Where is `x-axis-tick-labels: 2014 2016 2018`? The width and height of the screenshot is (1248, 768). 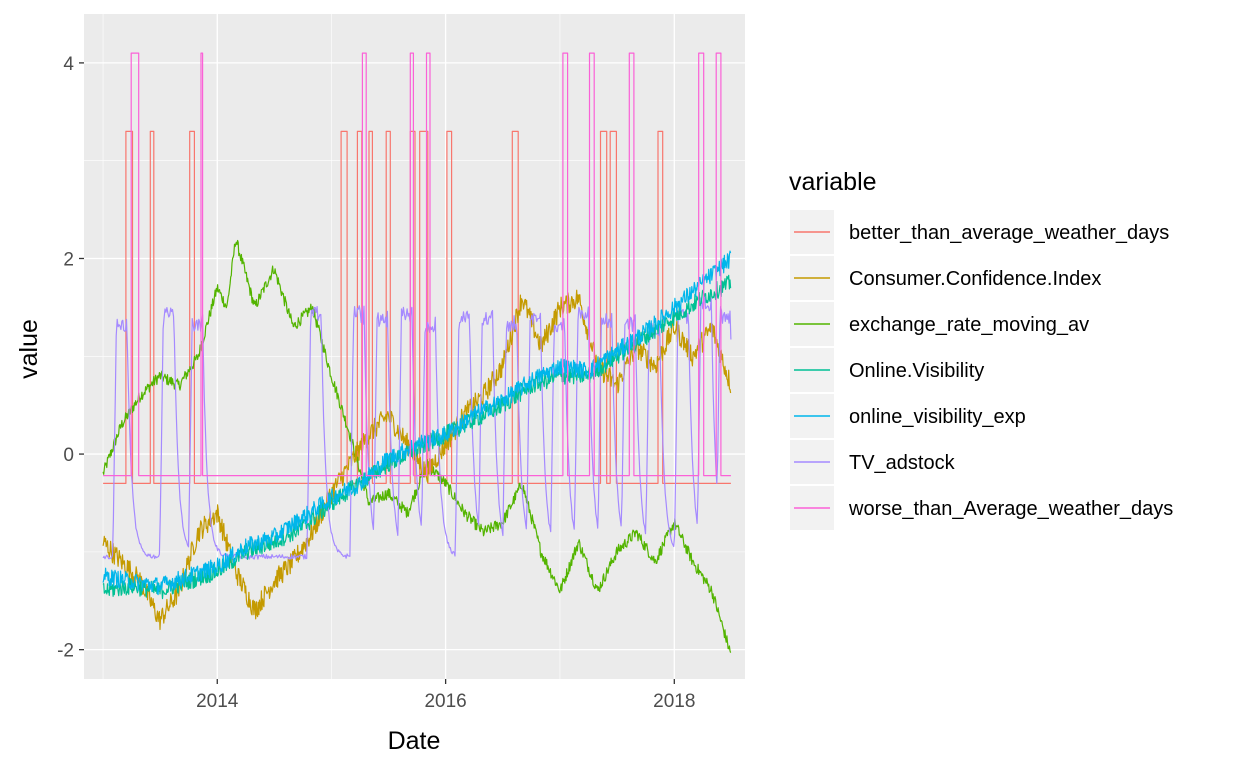 x-axis-tick-labels: 2014 2016 2018 is located at coordinates (445, 695).